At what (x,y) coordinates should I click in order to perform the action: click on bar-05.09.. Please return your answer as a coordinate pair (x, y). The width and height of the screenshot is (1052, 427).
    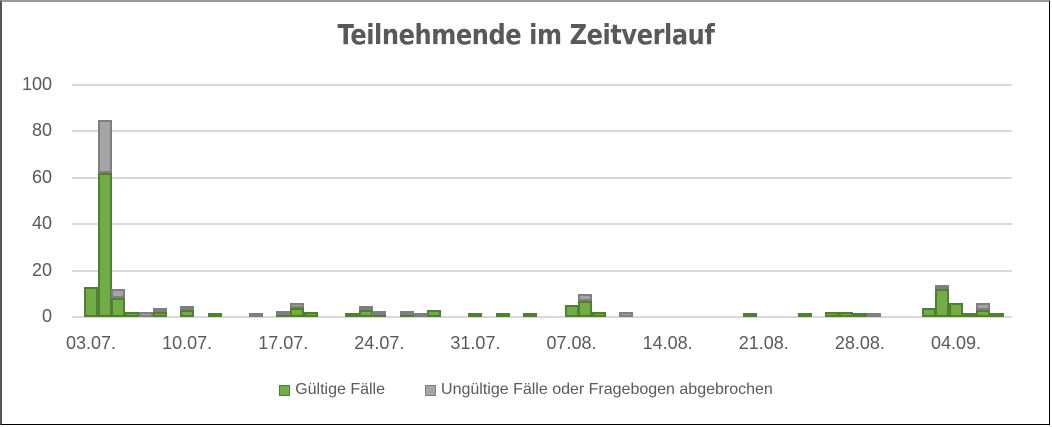
    Looking at the image, I should click on (969, 314).